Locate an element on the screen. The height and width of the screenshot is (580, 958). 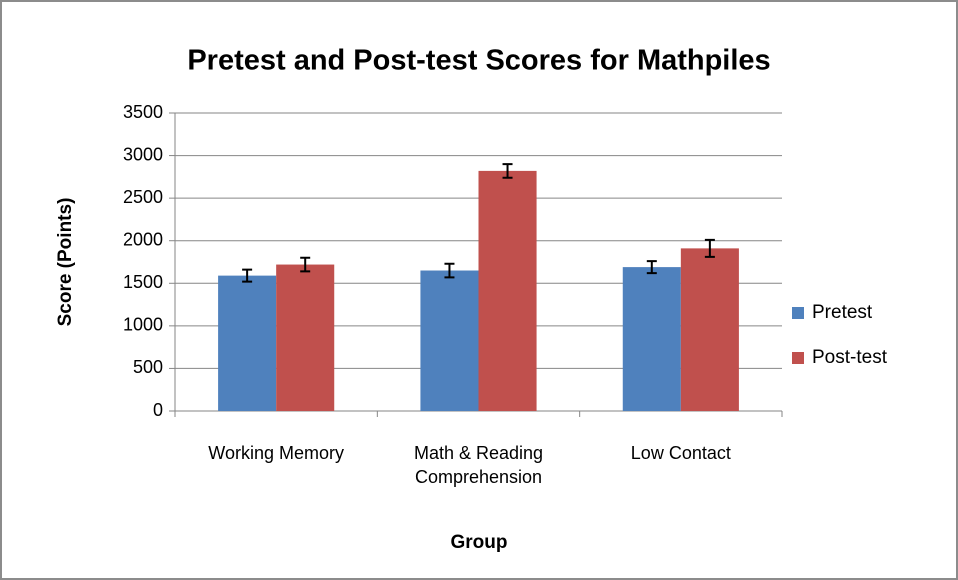
x-tick-label: Math & Reading Comprehension is located at coordinates (478, 465).